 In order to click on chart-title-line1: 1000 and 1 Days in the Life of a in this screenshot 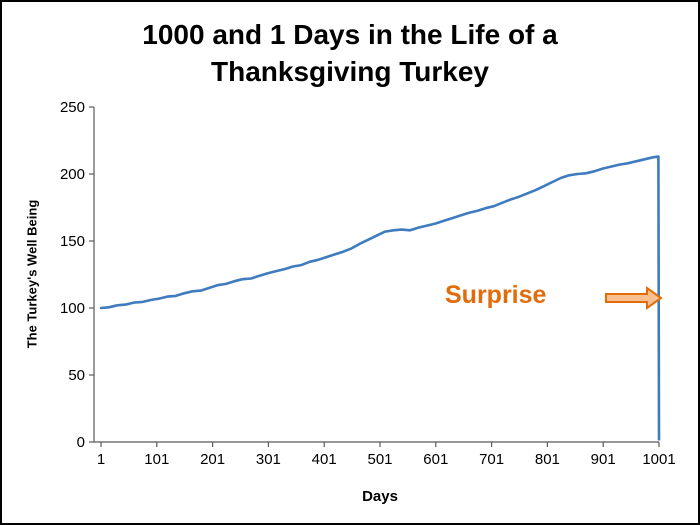, I will do `click(350, 34)`.